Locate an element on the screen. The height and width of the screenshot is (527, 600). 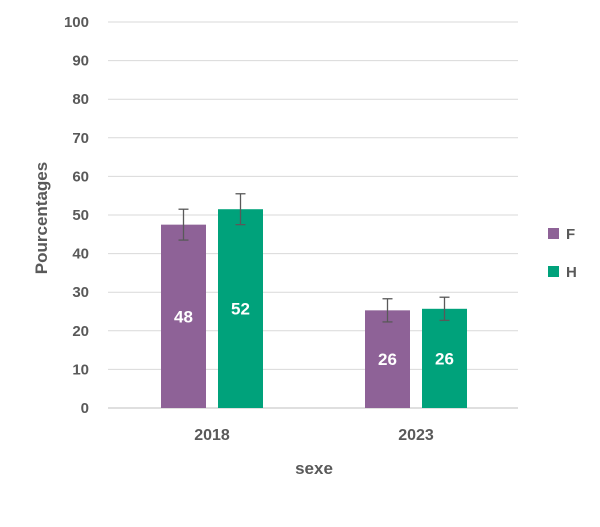
y-tick-label: 10 is located at coordinates (80, 369).